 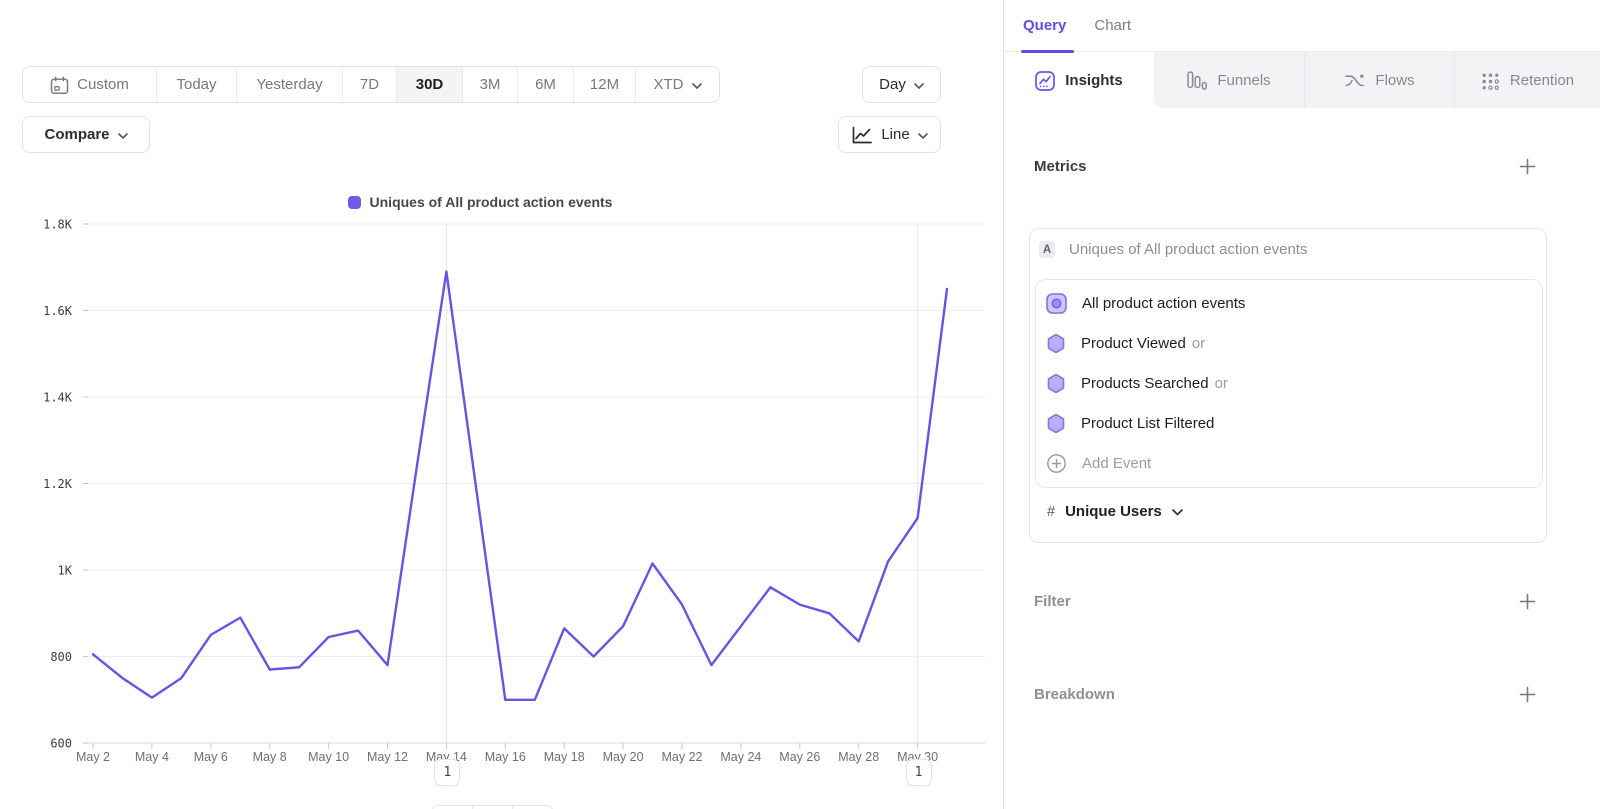 I want to click on subtab-flows: Flows, so click(x=1379, y=80).